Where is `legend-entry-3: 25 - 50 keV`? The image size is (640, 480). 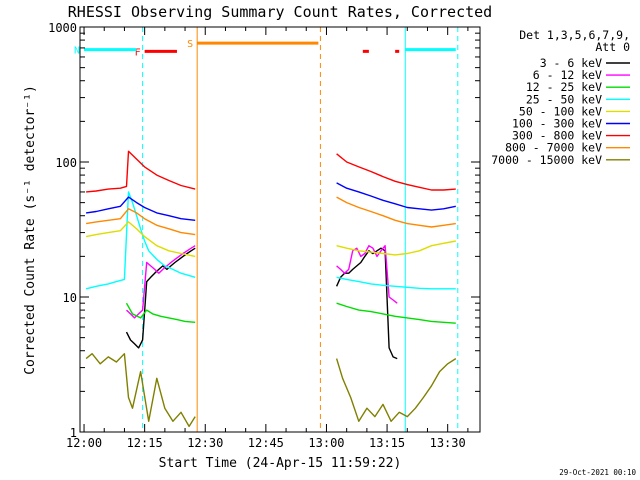
legend-entry-3: 25 - 50 keV is located at coordinates (564, 99).